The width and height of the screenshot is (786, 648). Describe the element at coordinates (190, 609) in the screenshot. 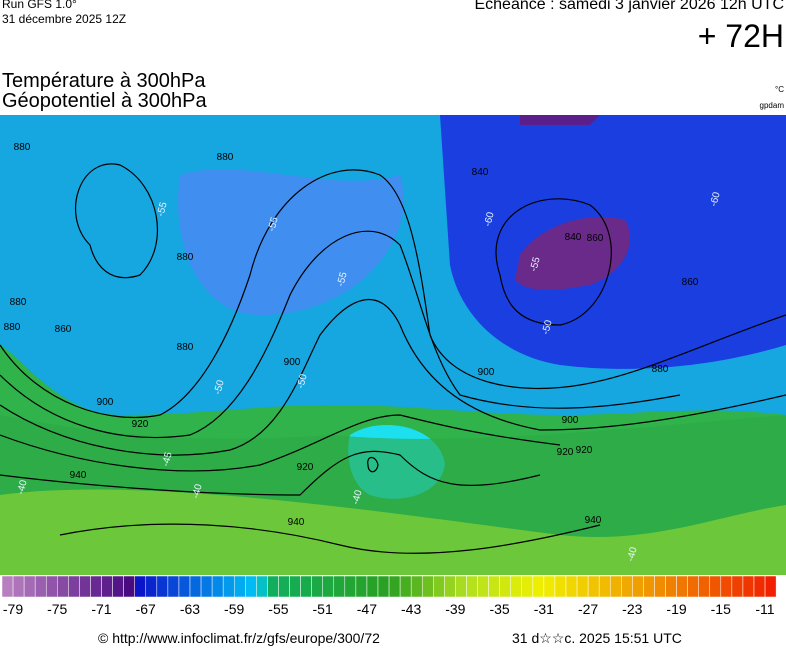

I see `colorbar-label: -63` at that location.